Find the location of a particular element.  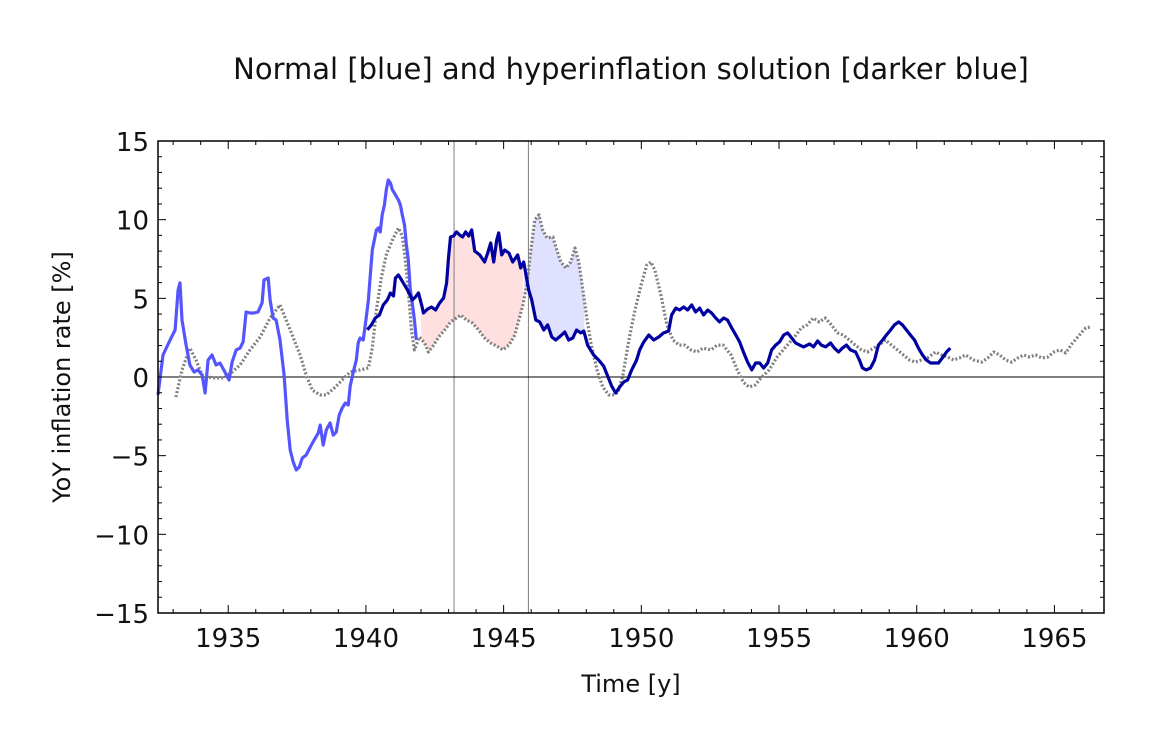

y-axis-tick-labels: −15 −10 −5 0 5 10 15 is located at coordinates (121, 379).